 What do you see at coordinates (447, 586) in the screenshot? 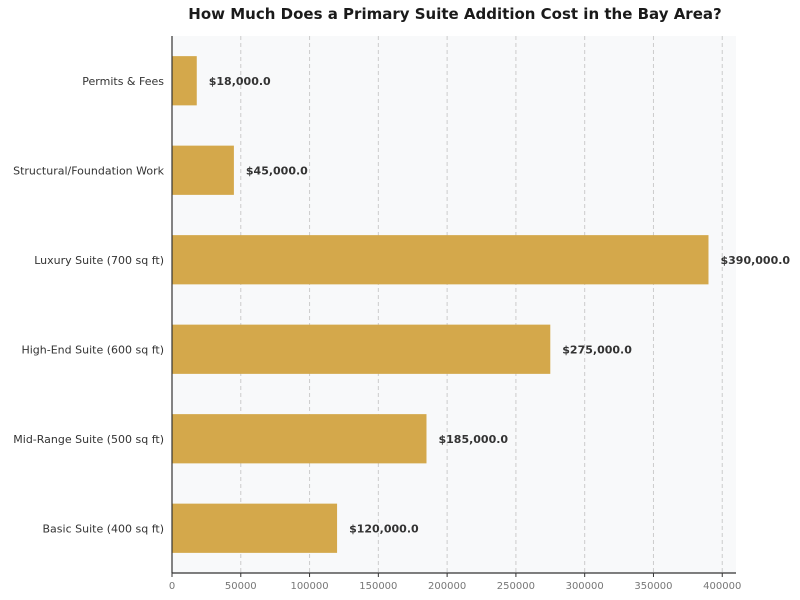
I see `x-tick-label-4: 200000` at bounding box center [447, 586].